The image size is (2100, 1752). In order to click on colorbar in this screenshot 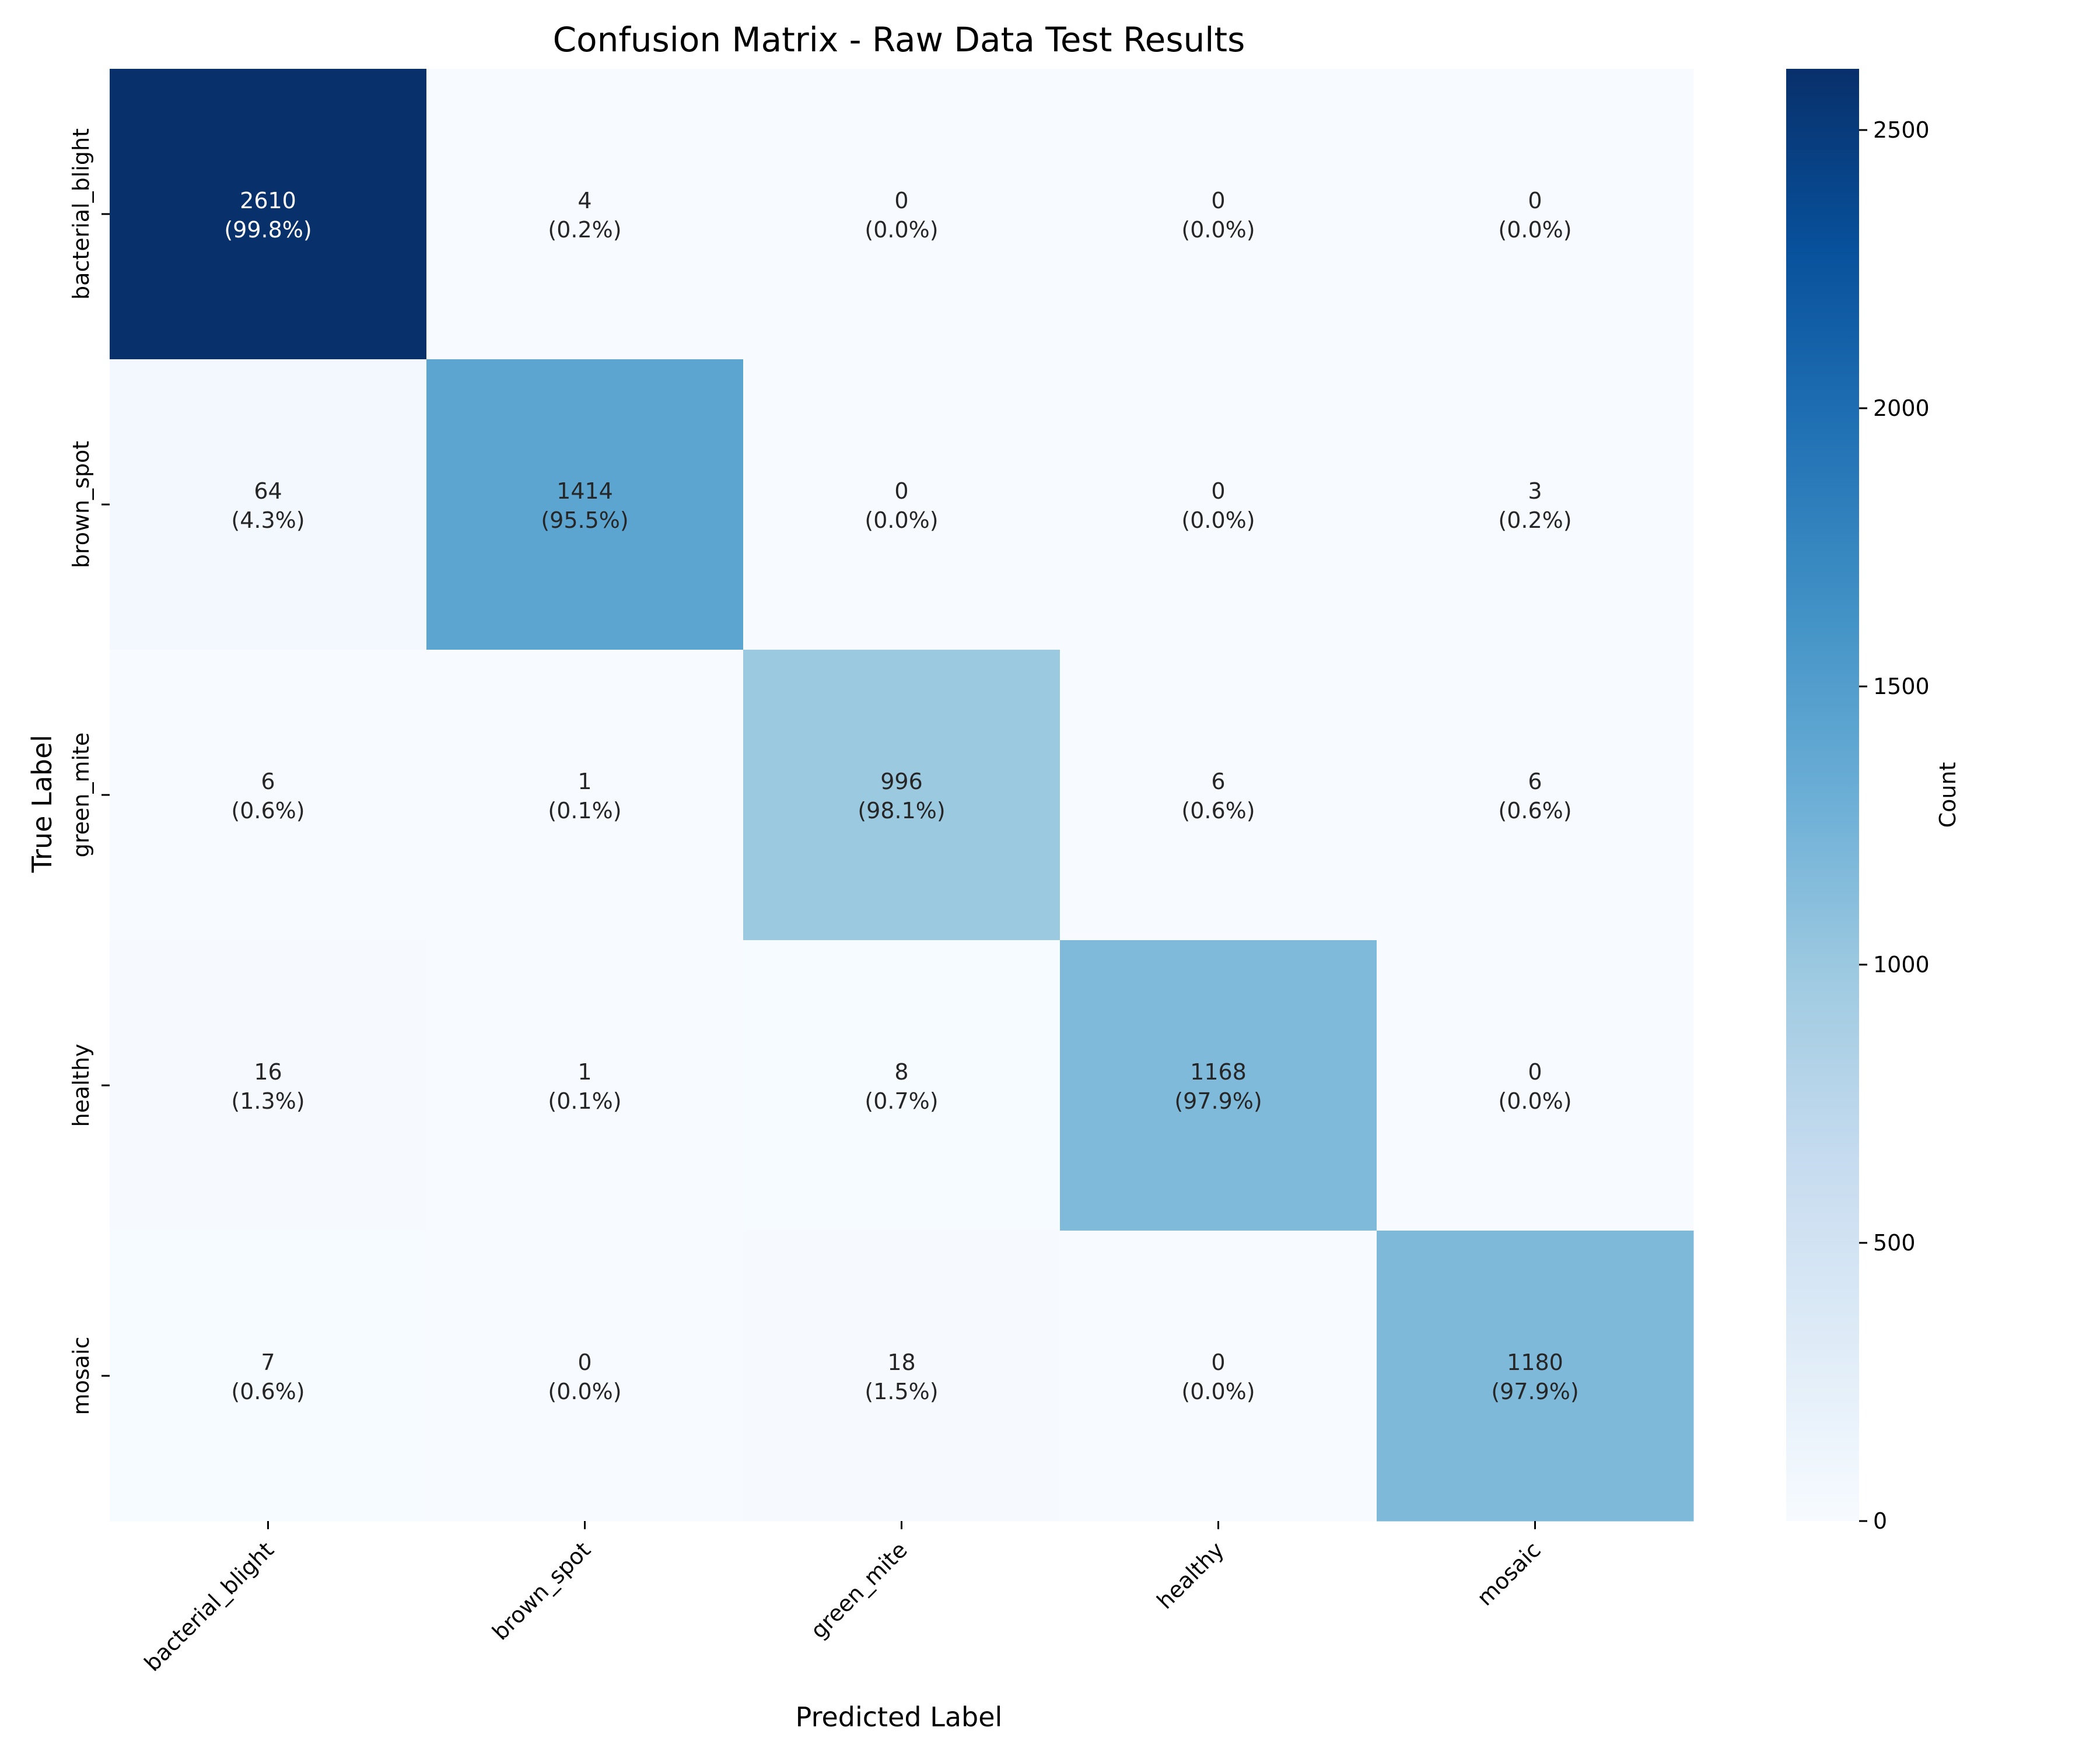, I will do `click(1822, 795)`.